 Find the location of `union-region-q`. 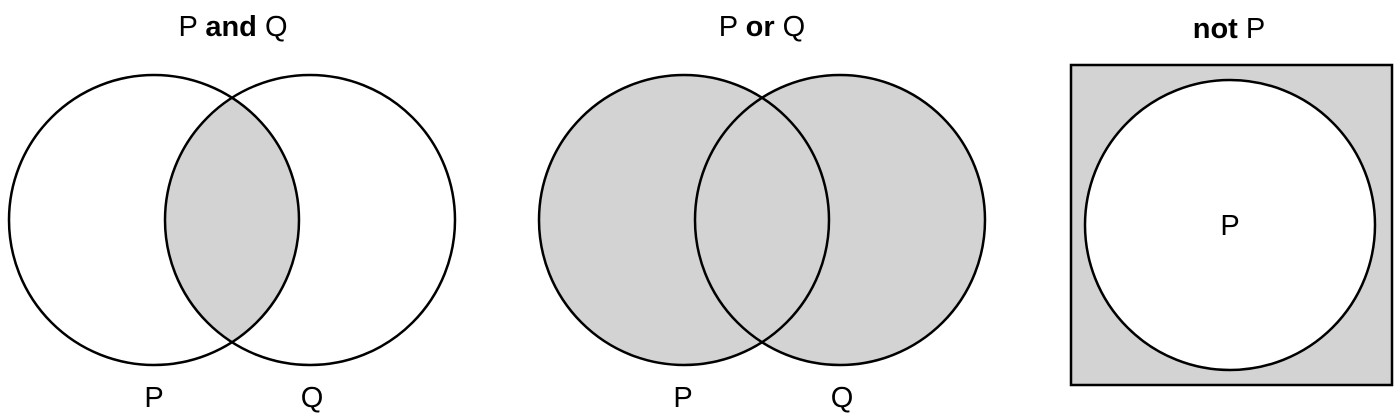

union-region-q is located at coordinates (840, 220).